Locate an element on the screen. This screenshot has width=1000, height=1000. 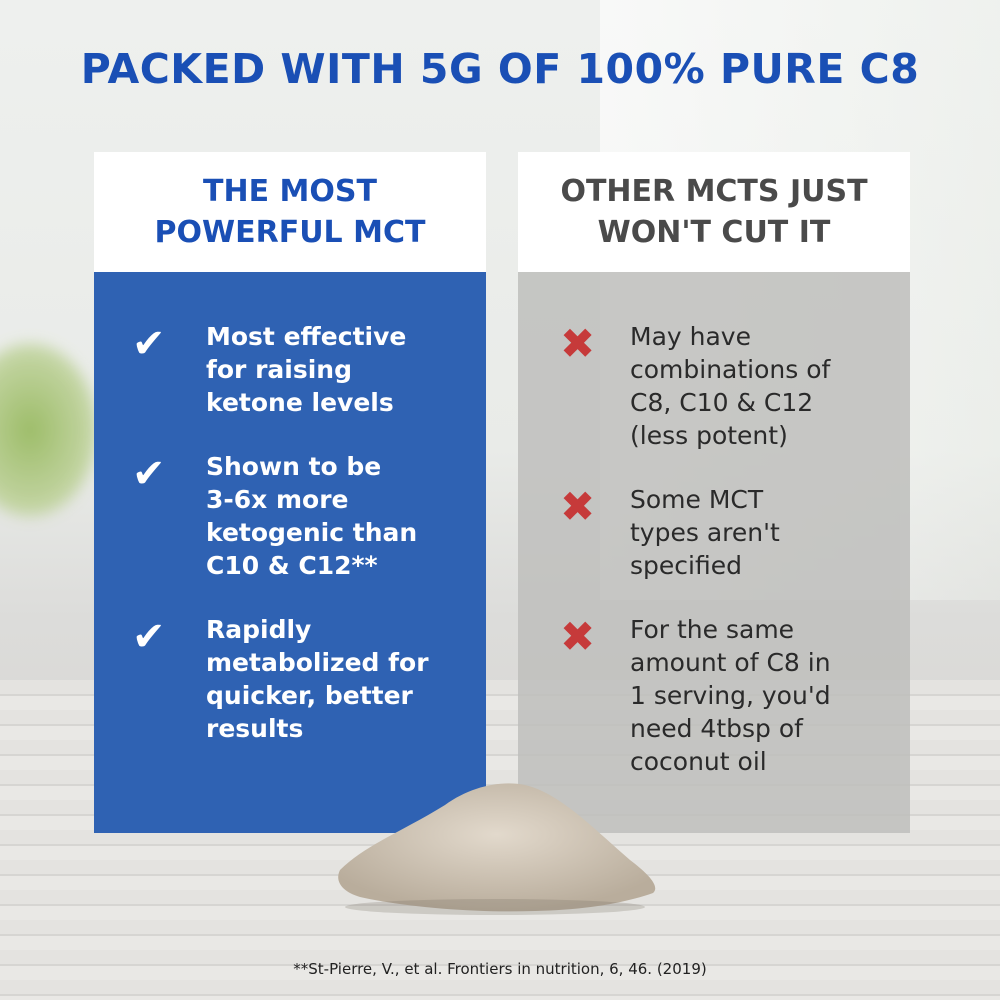
item-text: Some MCT types aren't specified is located at coordinates (705, 532).